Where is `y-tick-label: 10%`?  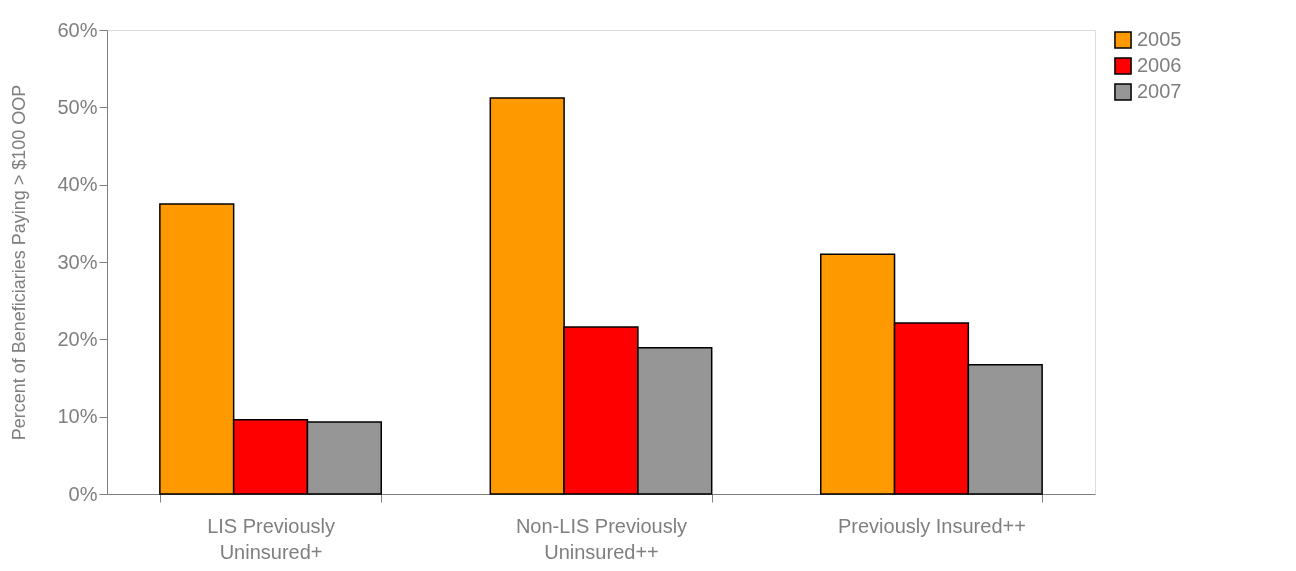 y-tick-label: 10% is located at coordinates (77, 416).